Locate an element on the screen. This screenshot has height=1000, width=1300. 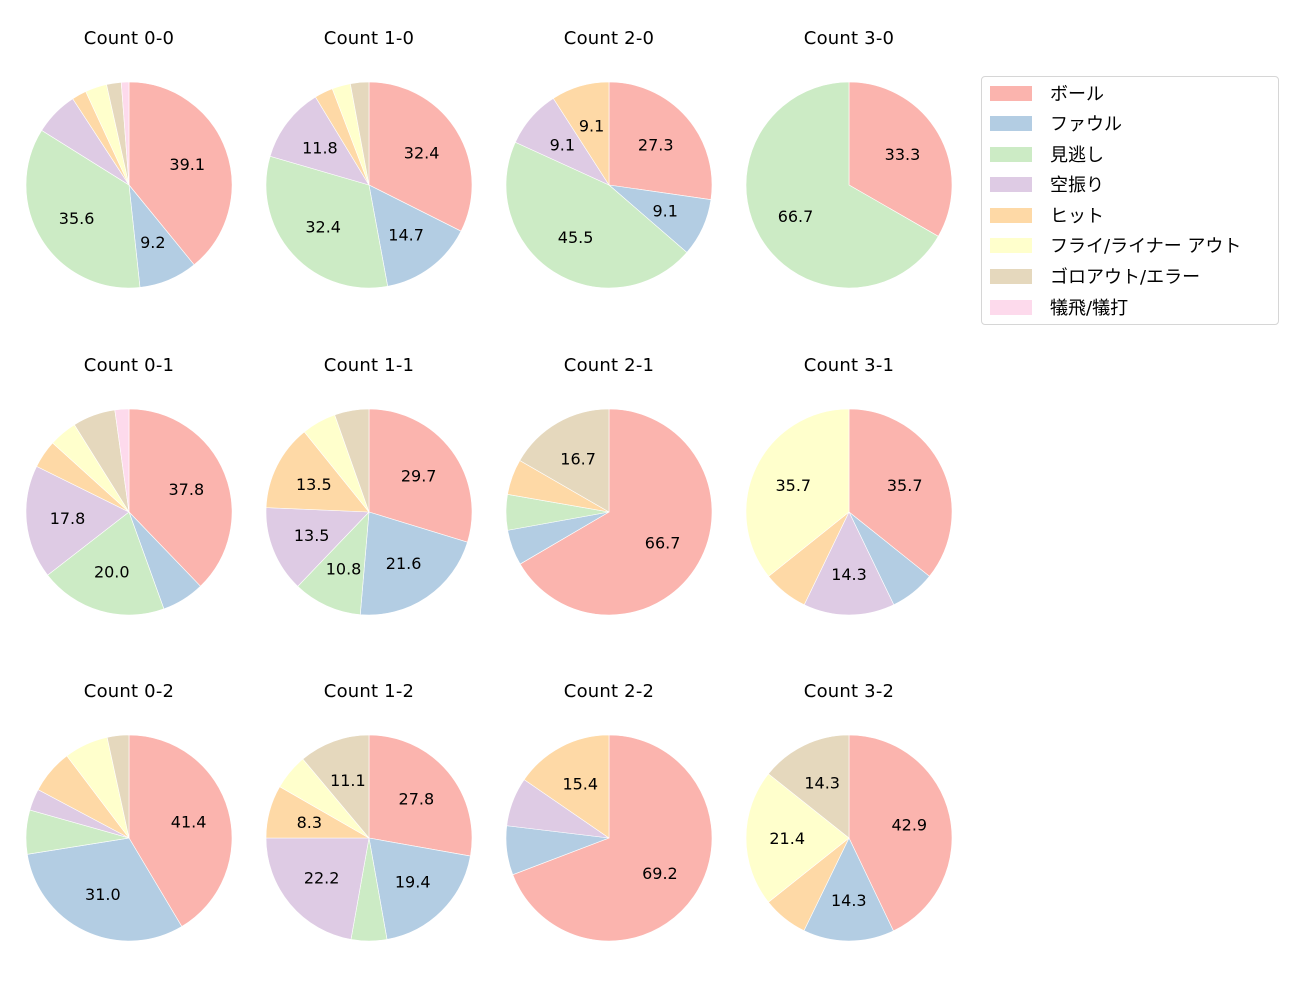
pie-graphic: 35.7 14.3 35.7 is located at coordinates (849, 512).